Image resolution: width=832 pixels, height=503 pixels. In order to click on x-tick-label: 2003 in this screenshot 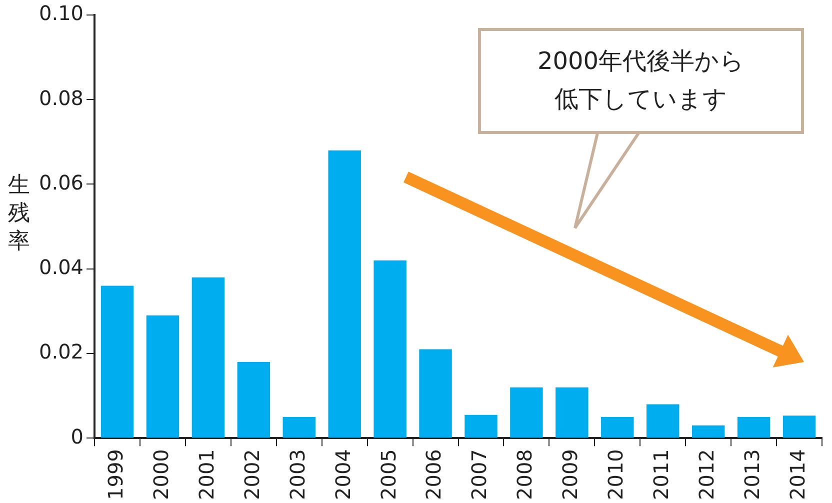, I will do `click(297, 474)`.